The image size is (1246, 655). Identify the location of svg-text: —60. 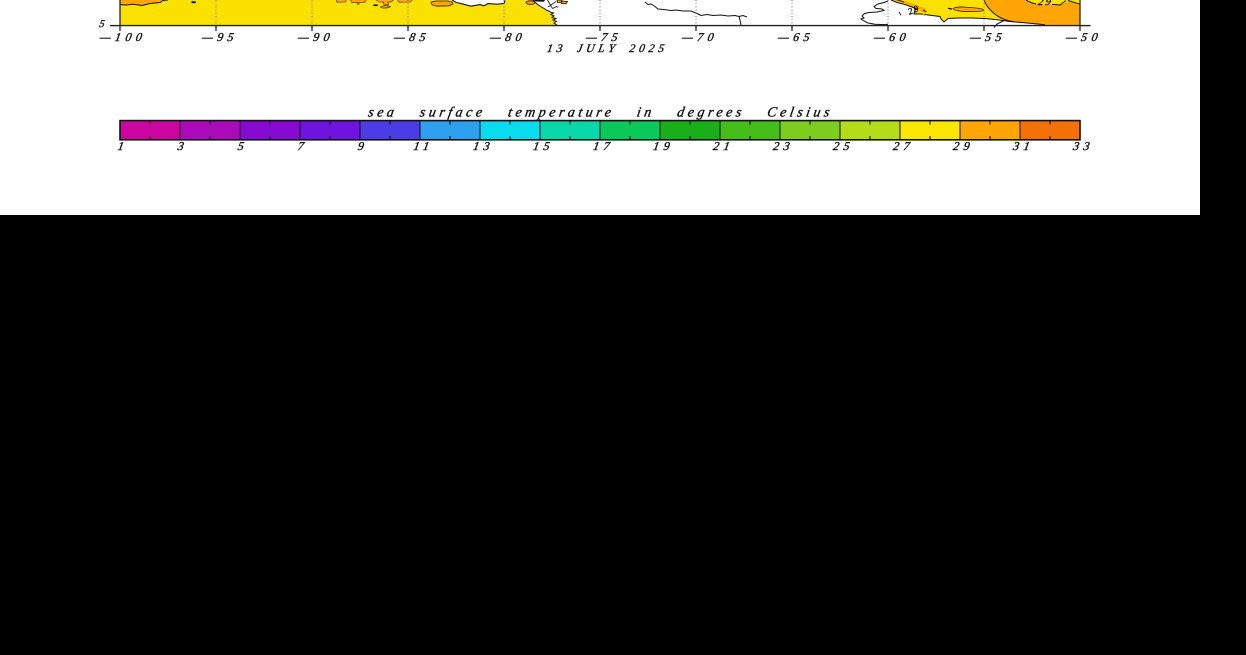
(891, 37).